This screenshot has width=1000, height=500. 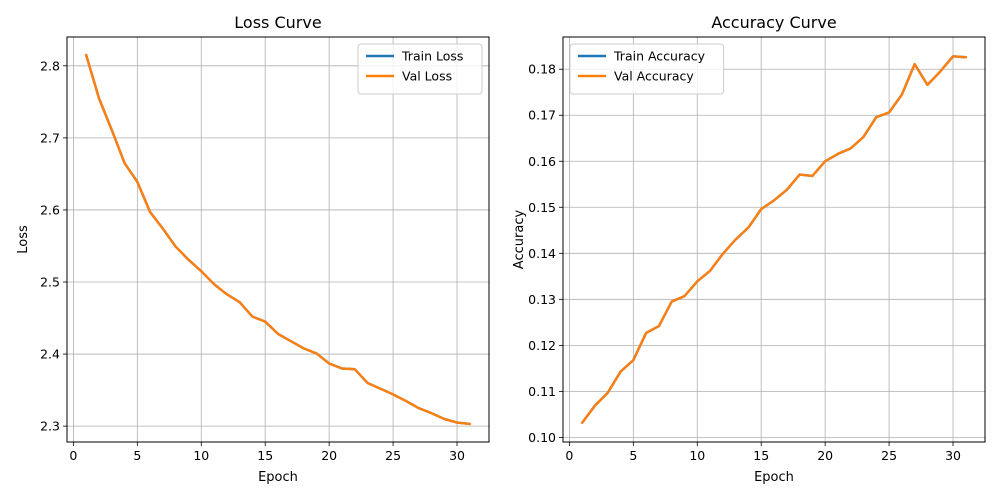 What do you see at coordinates (697, 455) in the screenshot?
I see `accuracy-xtick-label-2: 10` at bounding box center [697, 455].